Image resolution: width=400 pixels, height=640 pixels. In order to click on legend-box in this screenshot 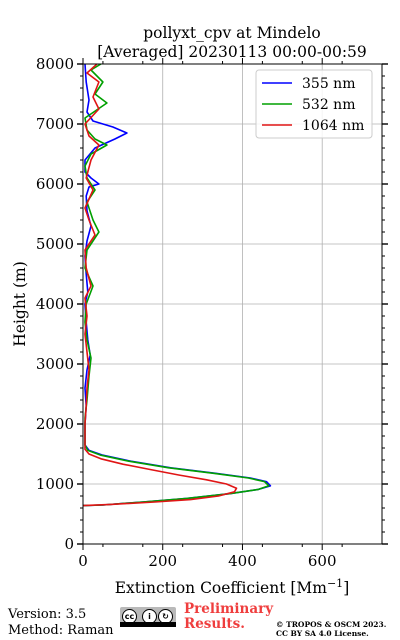, I will do `click(314, 104)`.